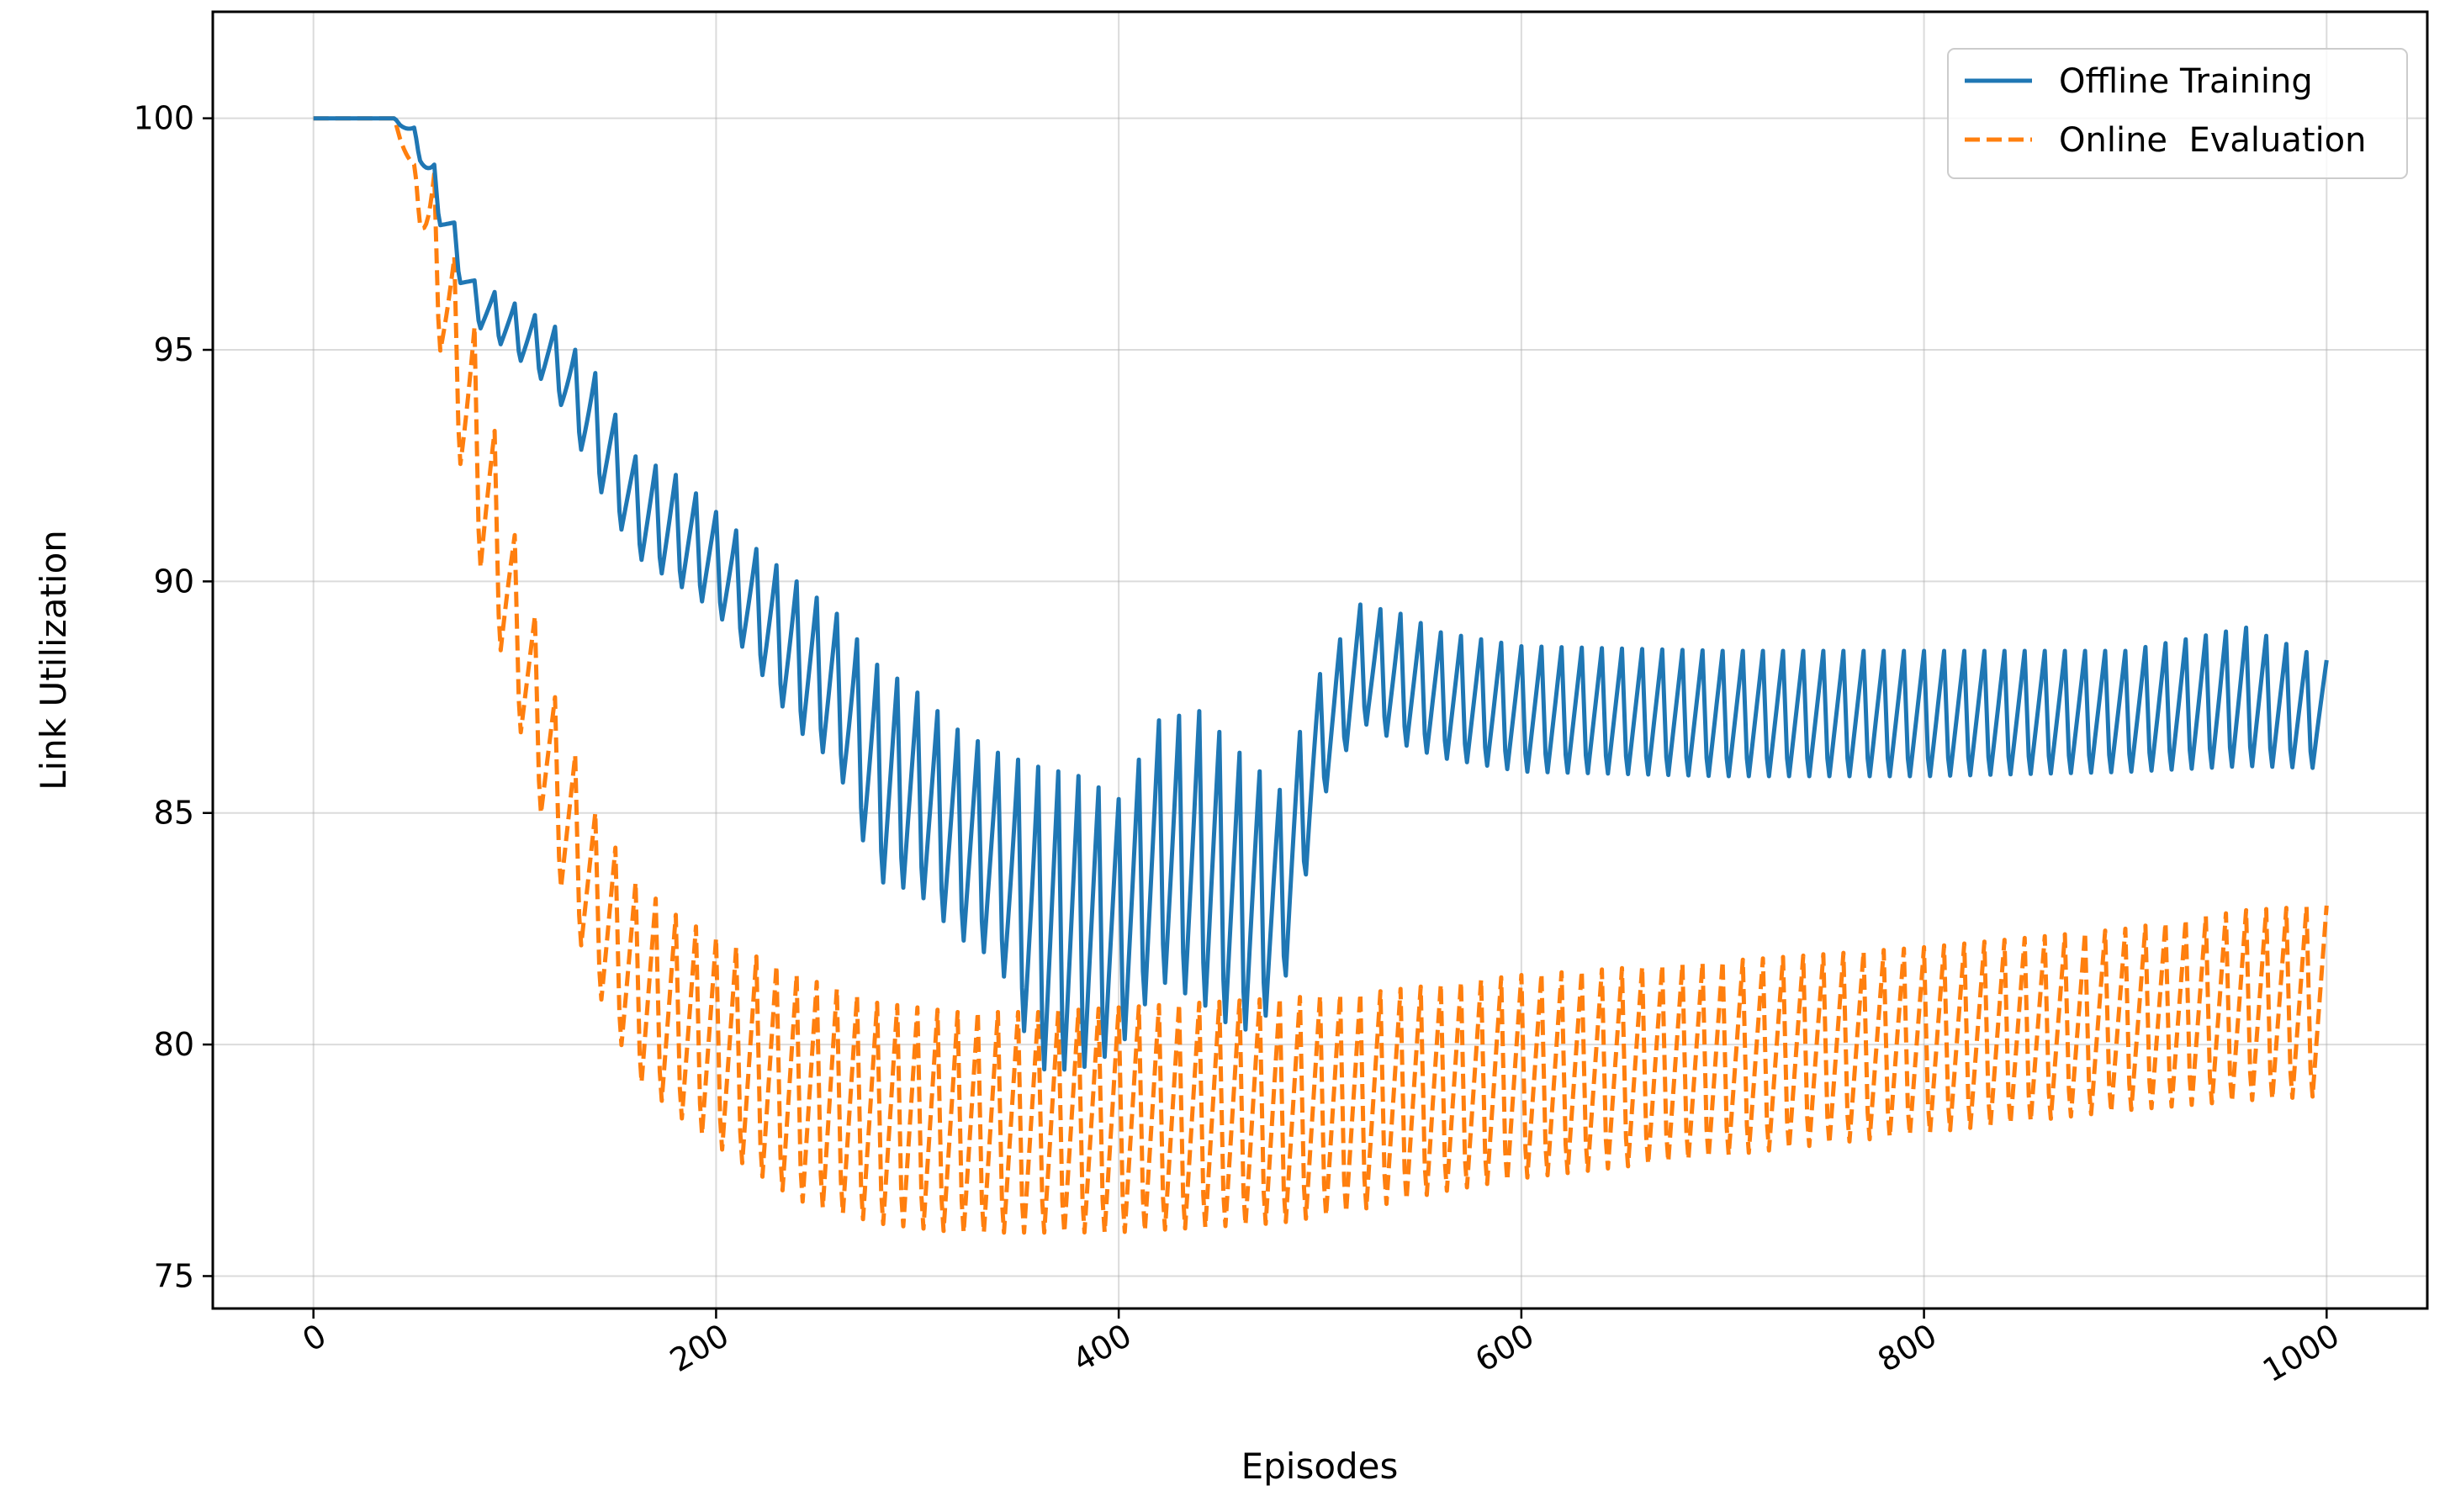 This screenshot has height=1512, width=2450. Describe the element at coordinates (54, 660) in the screenshot. I see `y-axis-title: Link Utilization` at that location.